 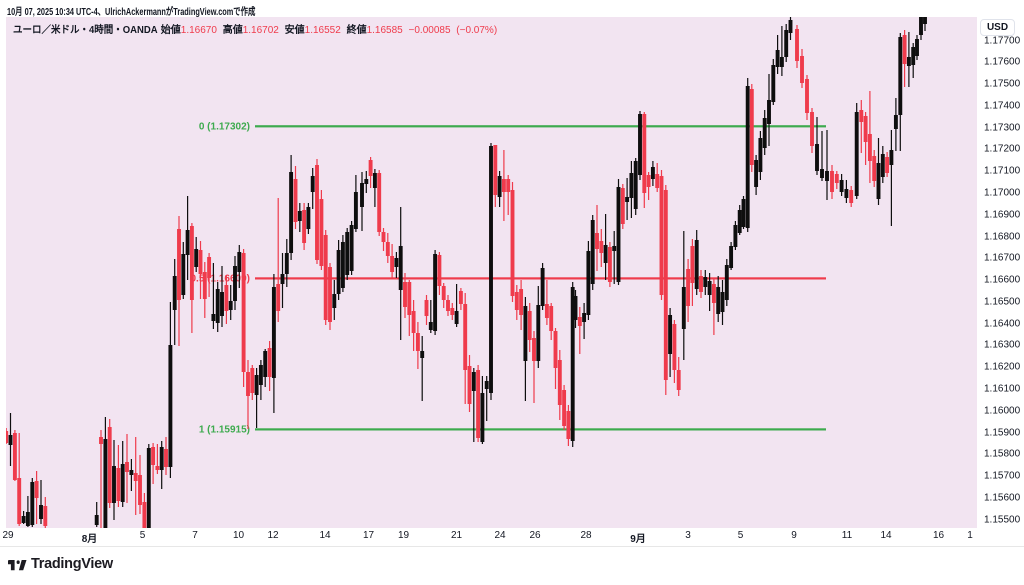 I want to click on svg-text: 1 (1.15915), so click(x=224, y=430).